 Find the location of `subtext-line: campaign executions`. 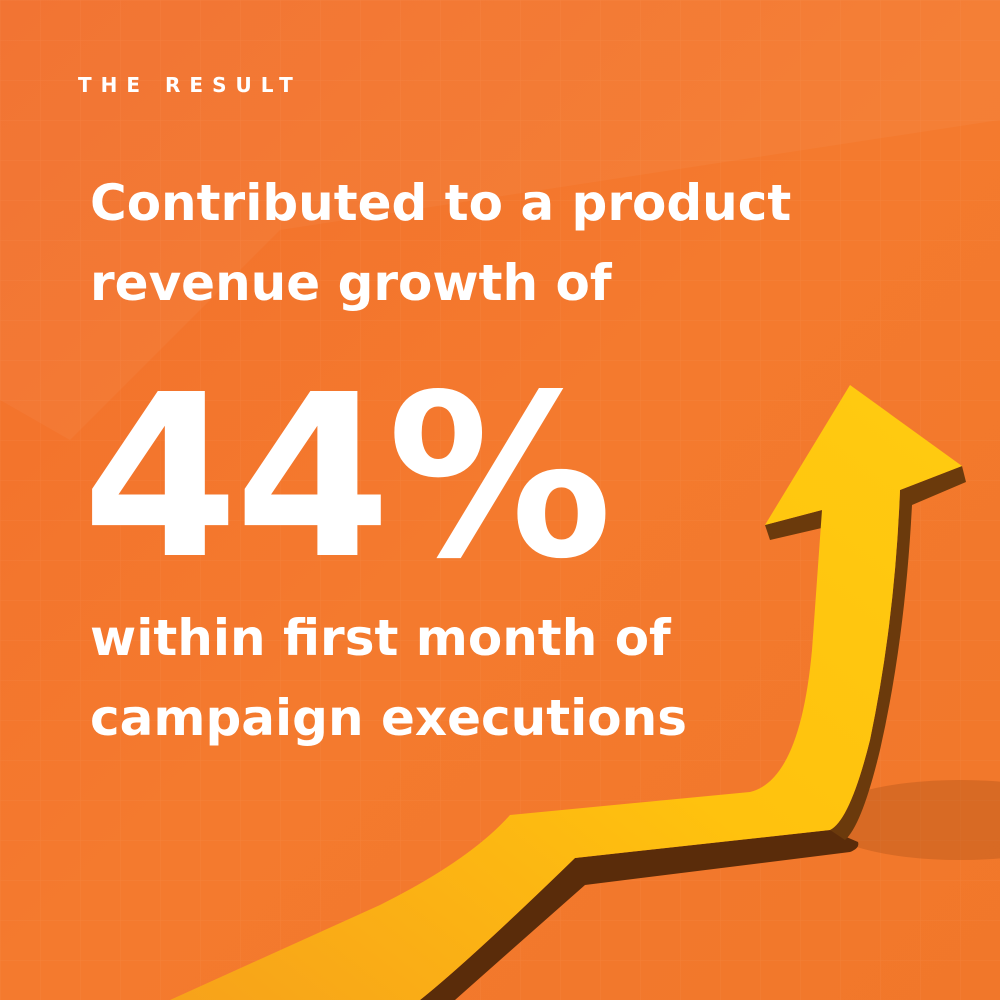

subtext-line: campaign executions is located at coordinates (388, 718).